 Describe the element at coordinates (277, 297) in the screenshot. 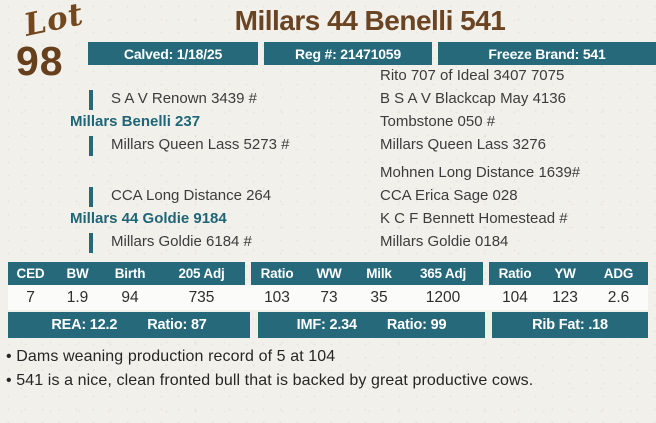

I see `performance-value: 103` at that location.